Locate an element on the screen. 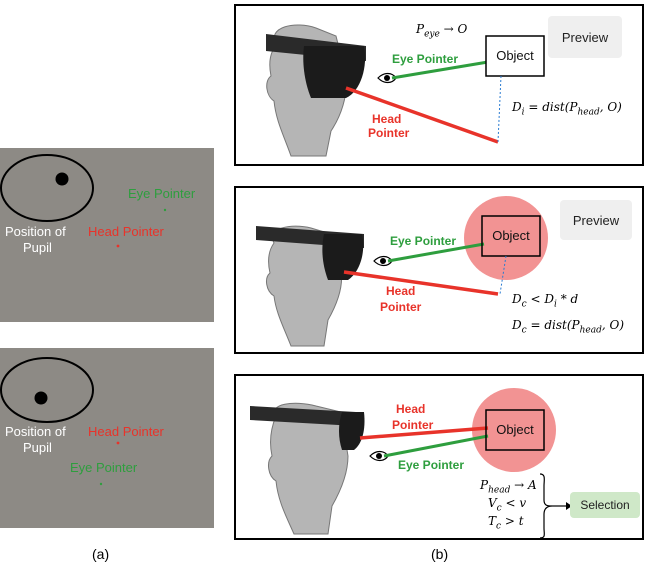  pupil-label-bottom-line2: Pupil is located at coordinates (37, 447).